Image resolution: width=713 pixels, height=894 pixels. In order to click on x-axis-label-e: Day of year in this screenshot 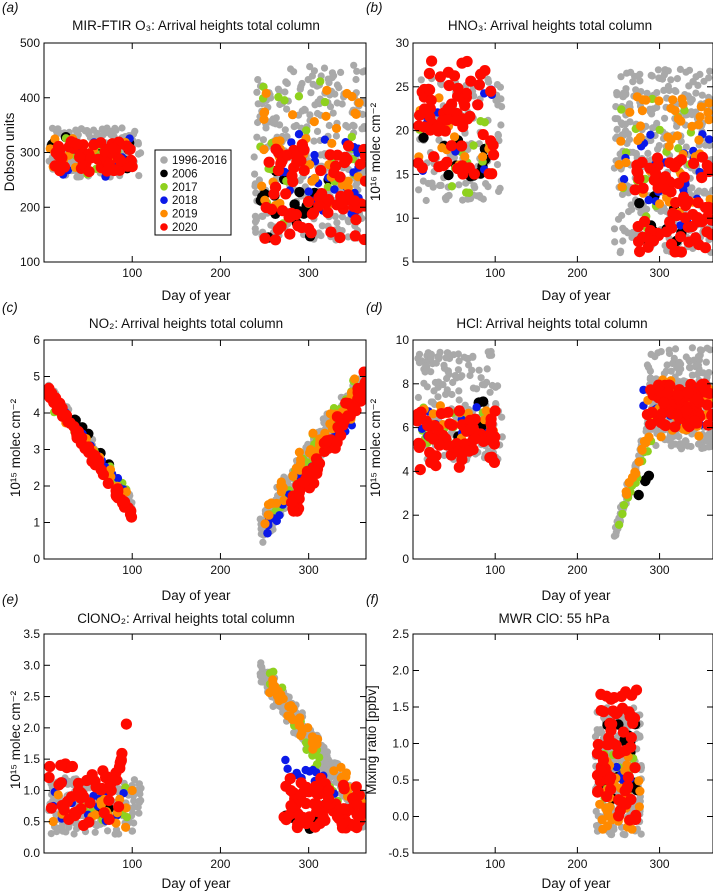, I will do `click(196, 883)`.